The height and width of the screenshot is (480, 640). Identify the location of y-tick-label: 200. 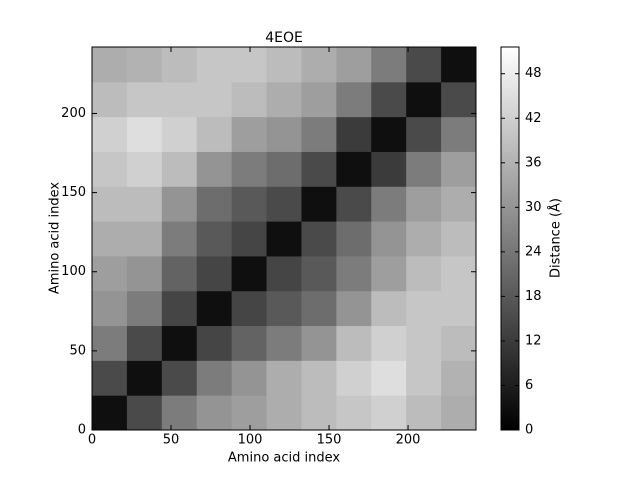
(73, 113).